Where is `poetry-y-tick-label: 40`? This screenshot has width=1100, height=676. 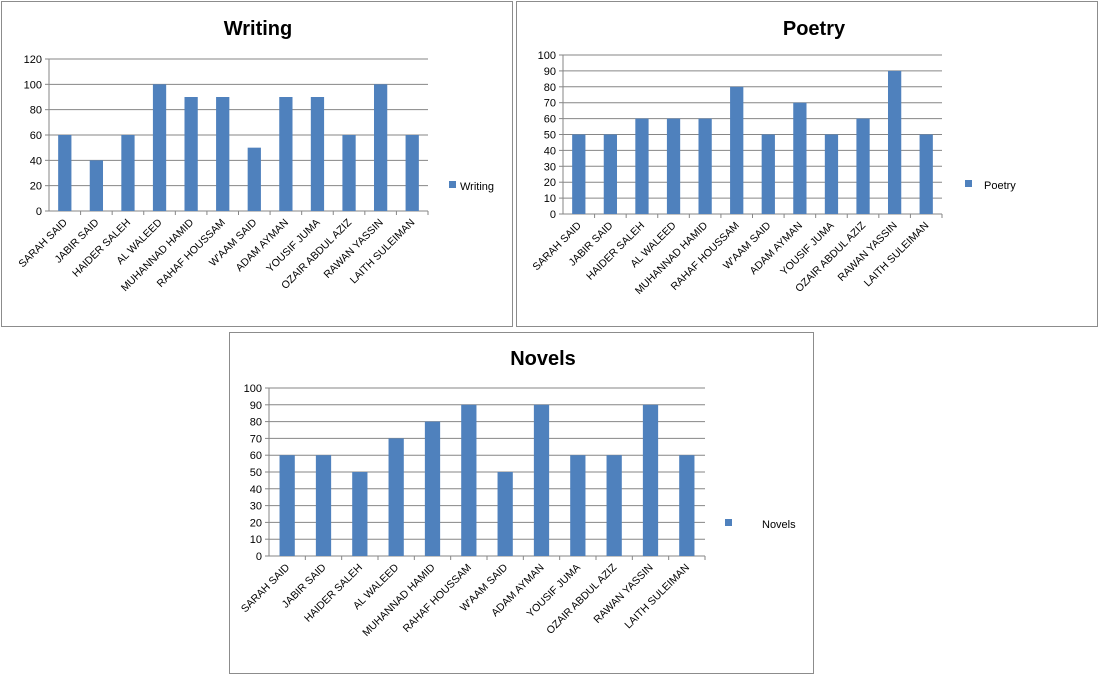 poetry-y-tick-label: 40 is located at coordinates (550, 151).